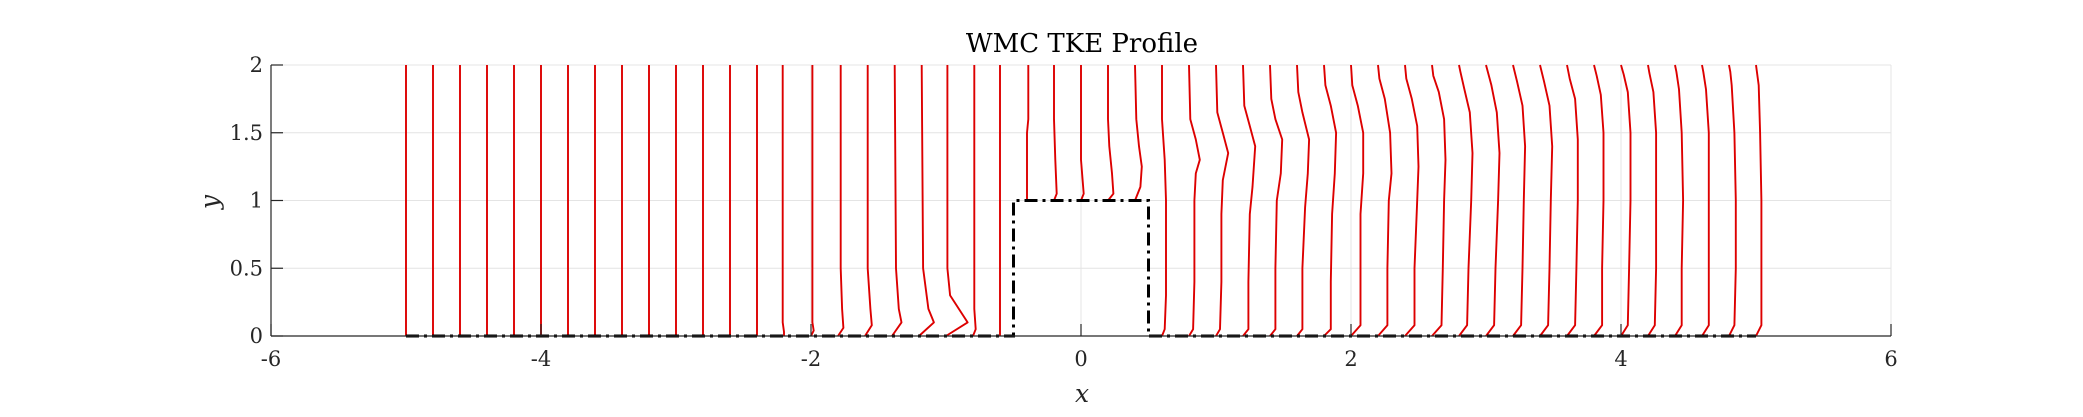  Describe the element at coordinates (1350, 359) in the screenshot. I see `x-tick-label: 2` at that location.